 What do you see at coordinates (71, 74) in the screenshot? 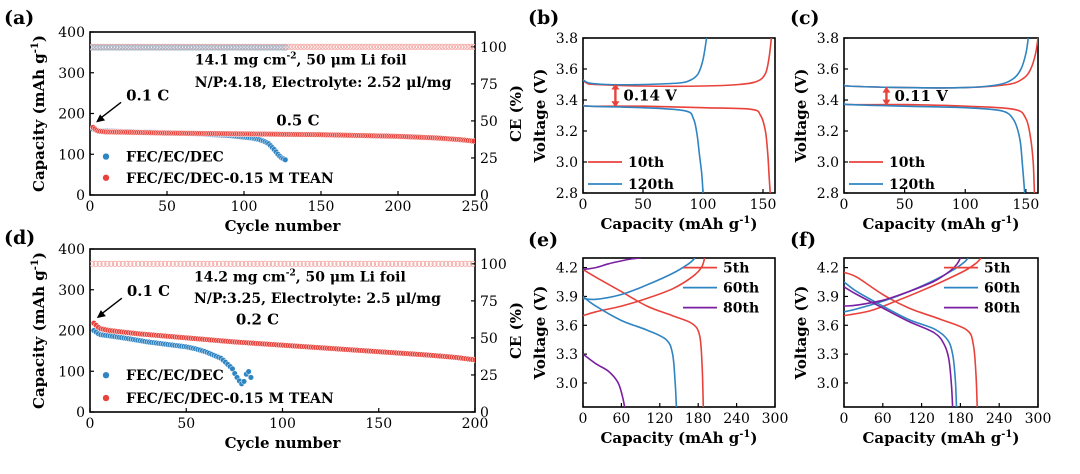
I see `y-tick-label: 300` at bounding box center [71, 74].